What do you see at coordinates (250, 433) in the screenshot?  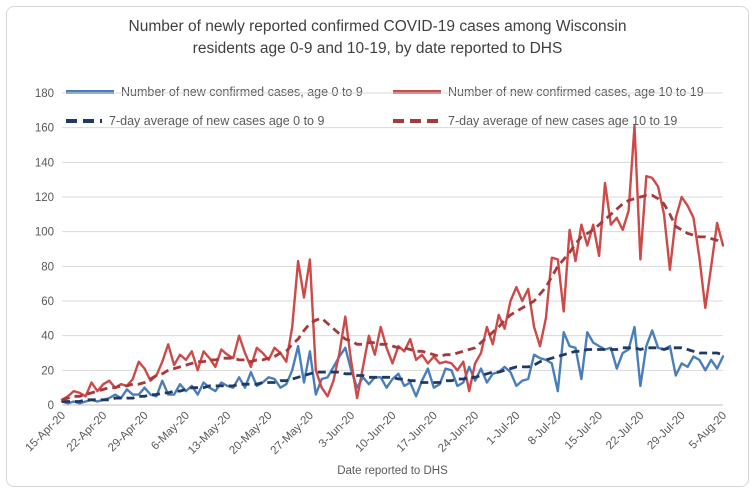 I see `x-axis-tick-label: 20-May-20` at bounding box center [250, 433].